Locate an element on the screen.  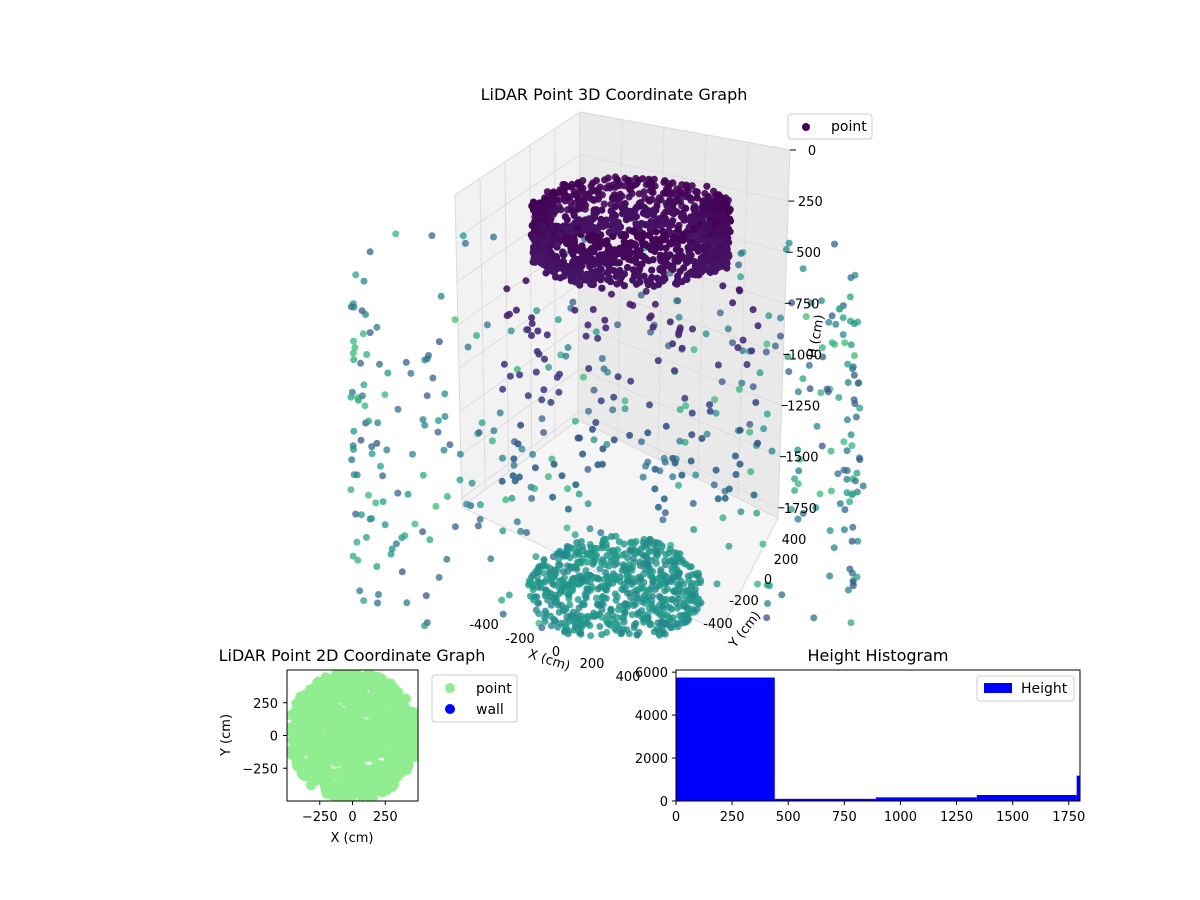
z-tick-label: 1750 is located at coordinates (800, 509).